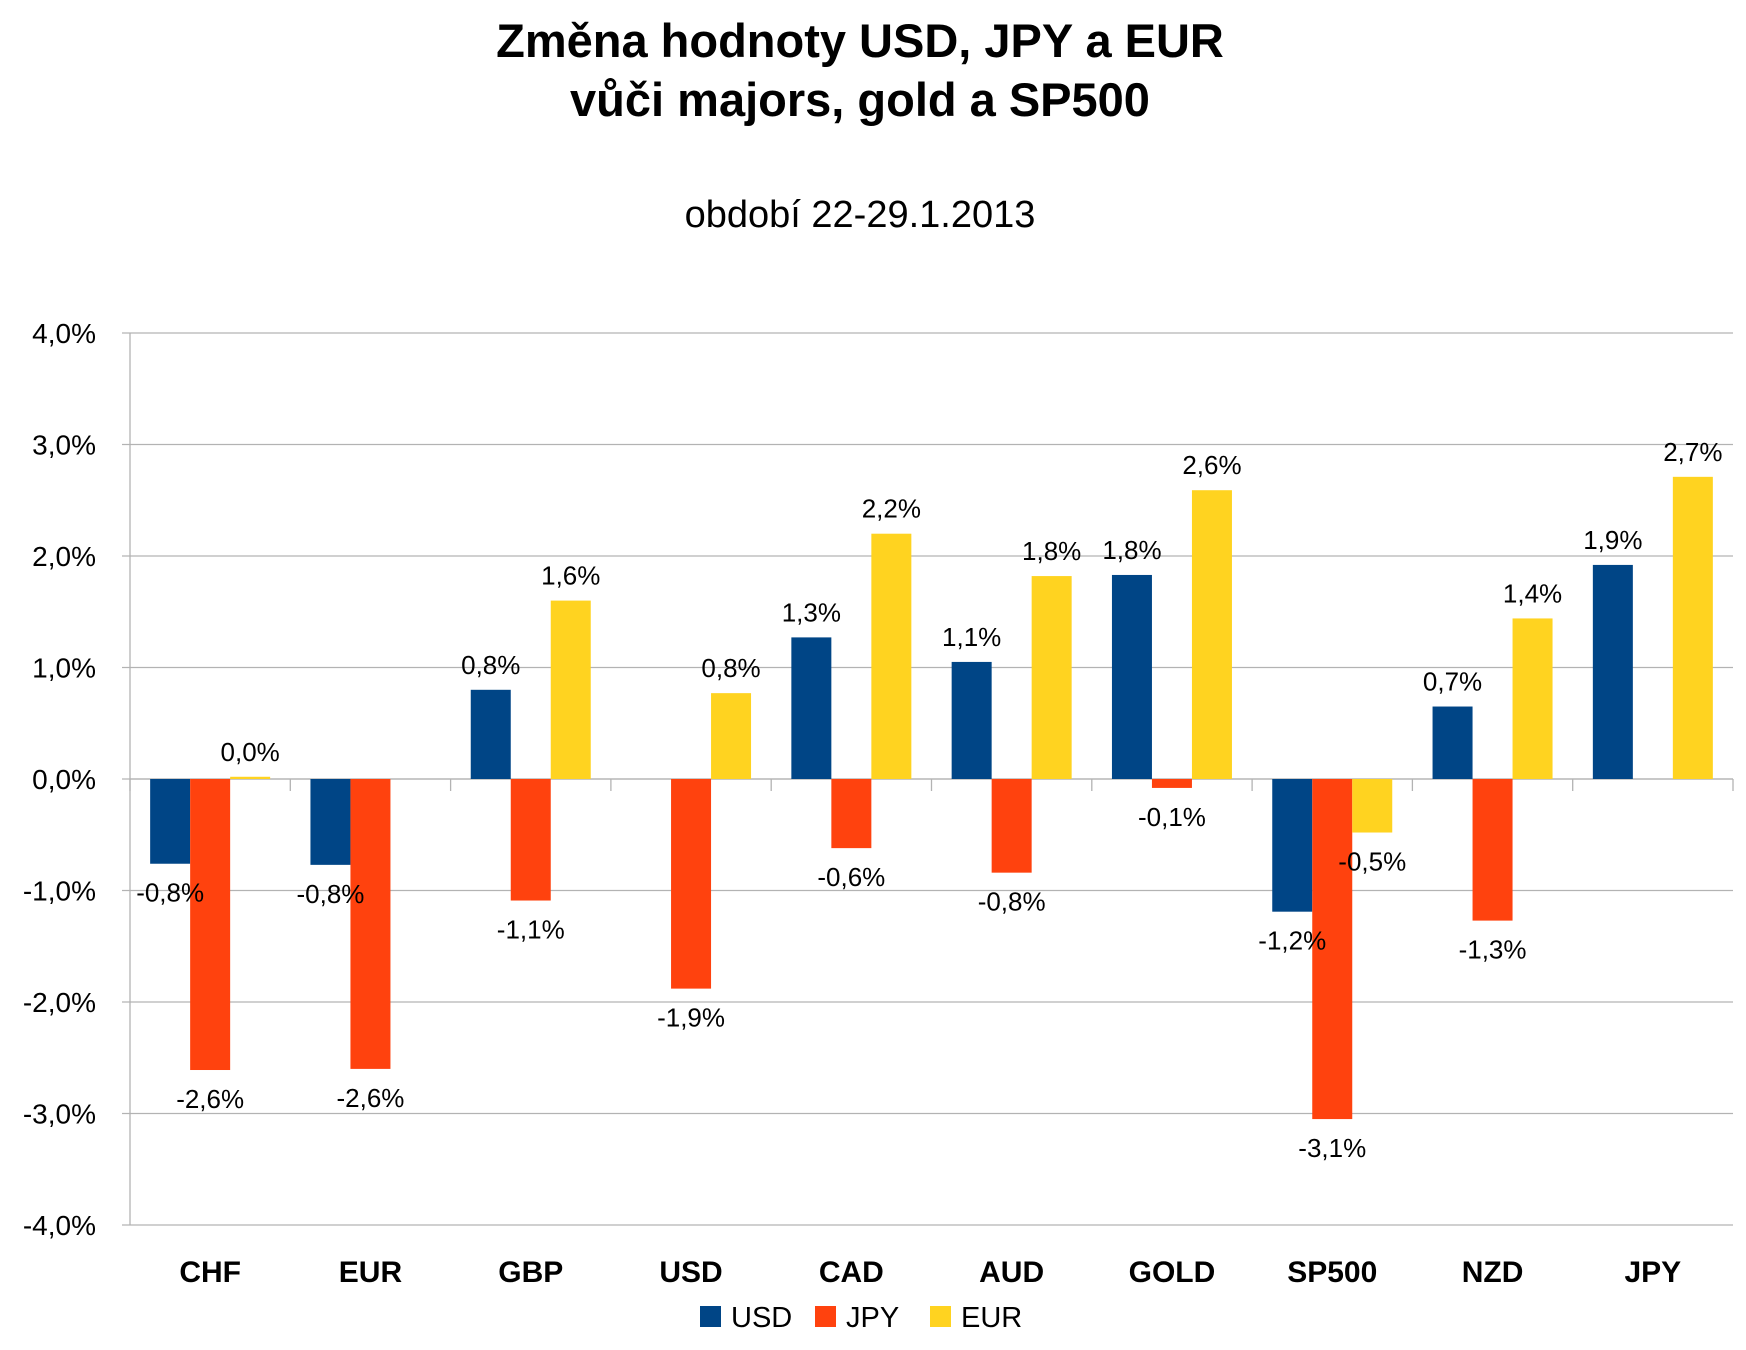 This screenshot has height=1350, width=1746. What do you see at coordinates (825, 1316) in the screenshot?
I see `legend-swatch-jpy` at bounding box center [825, 1316].